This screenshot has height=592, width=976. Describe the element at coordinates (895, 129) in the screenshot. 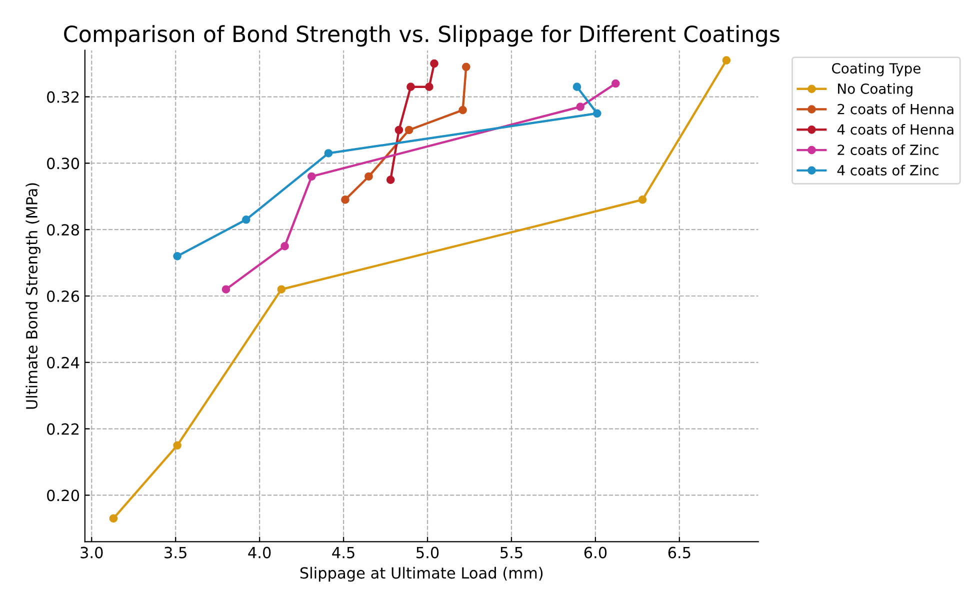

I see `legend-label: 4 coats of Henna` at that location.